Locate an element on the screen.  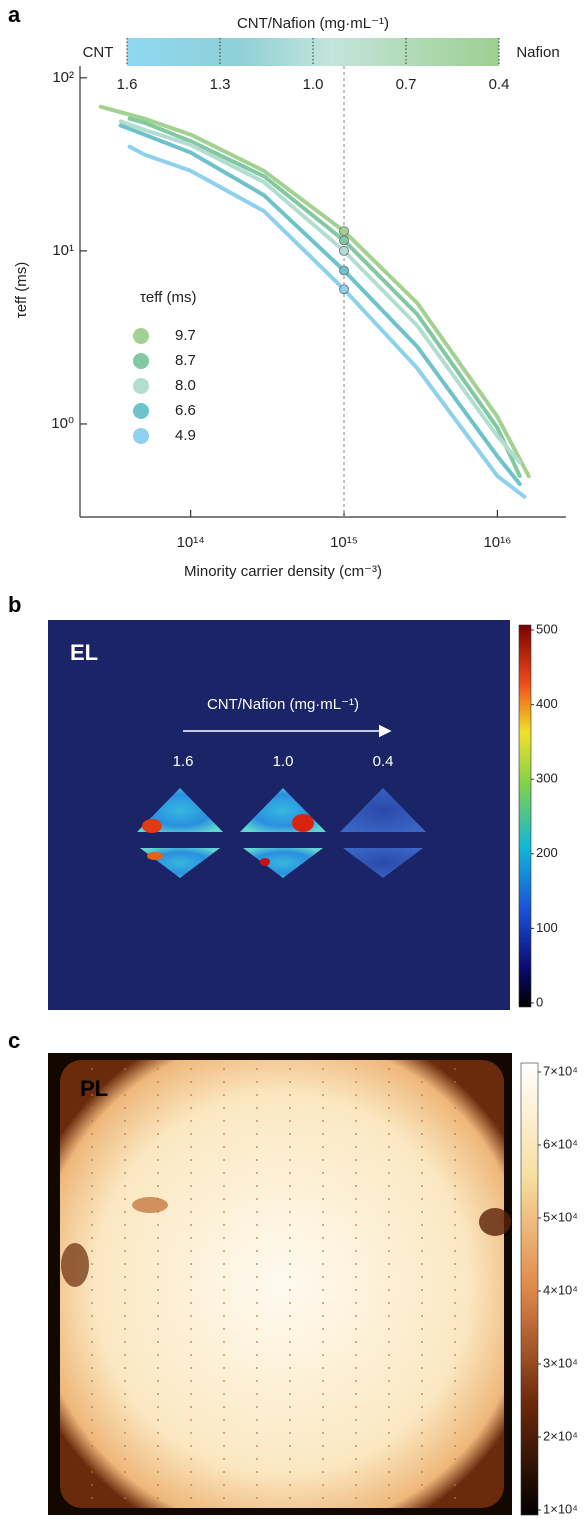
y-tick-label: 10¹ is located at coordinates (63, 250).